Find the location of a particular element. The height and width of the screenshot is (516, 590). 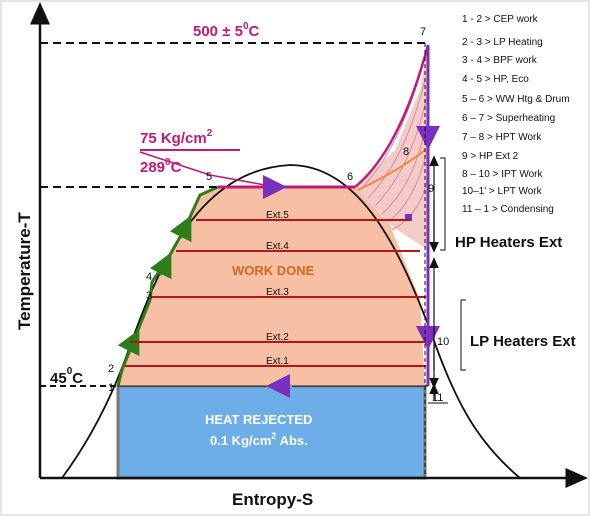

legend-item-11: 11 – 1 > Condensing is located at coordinates (508, 209).